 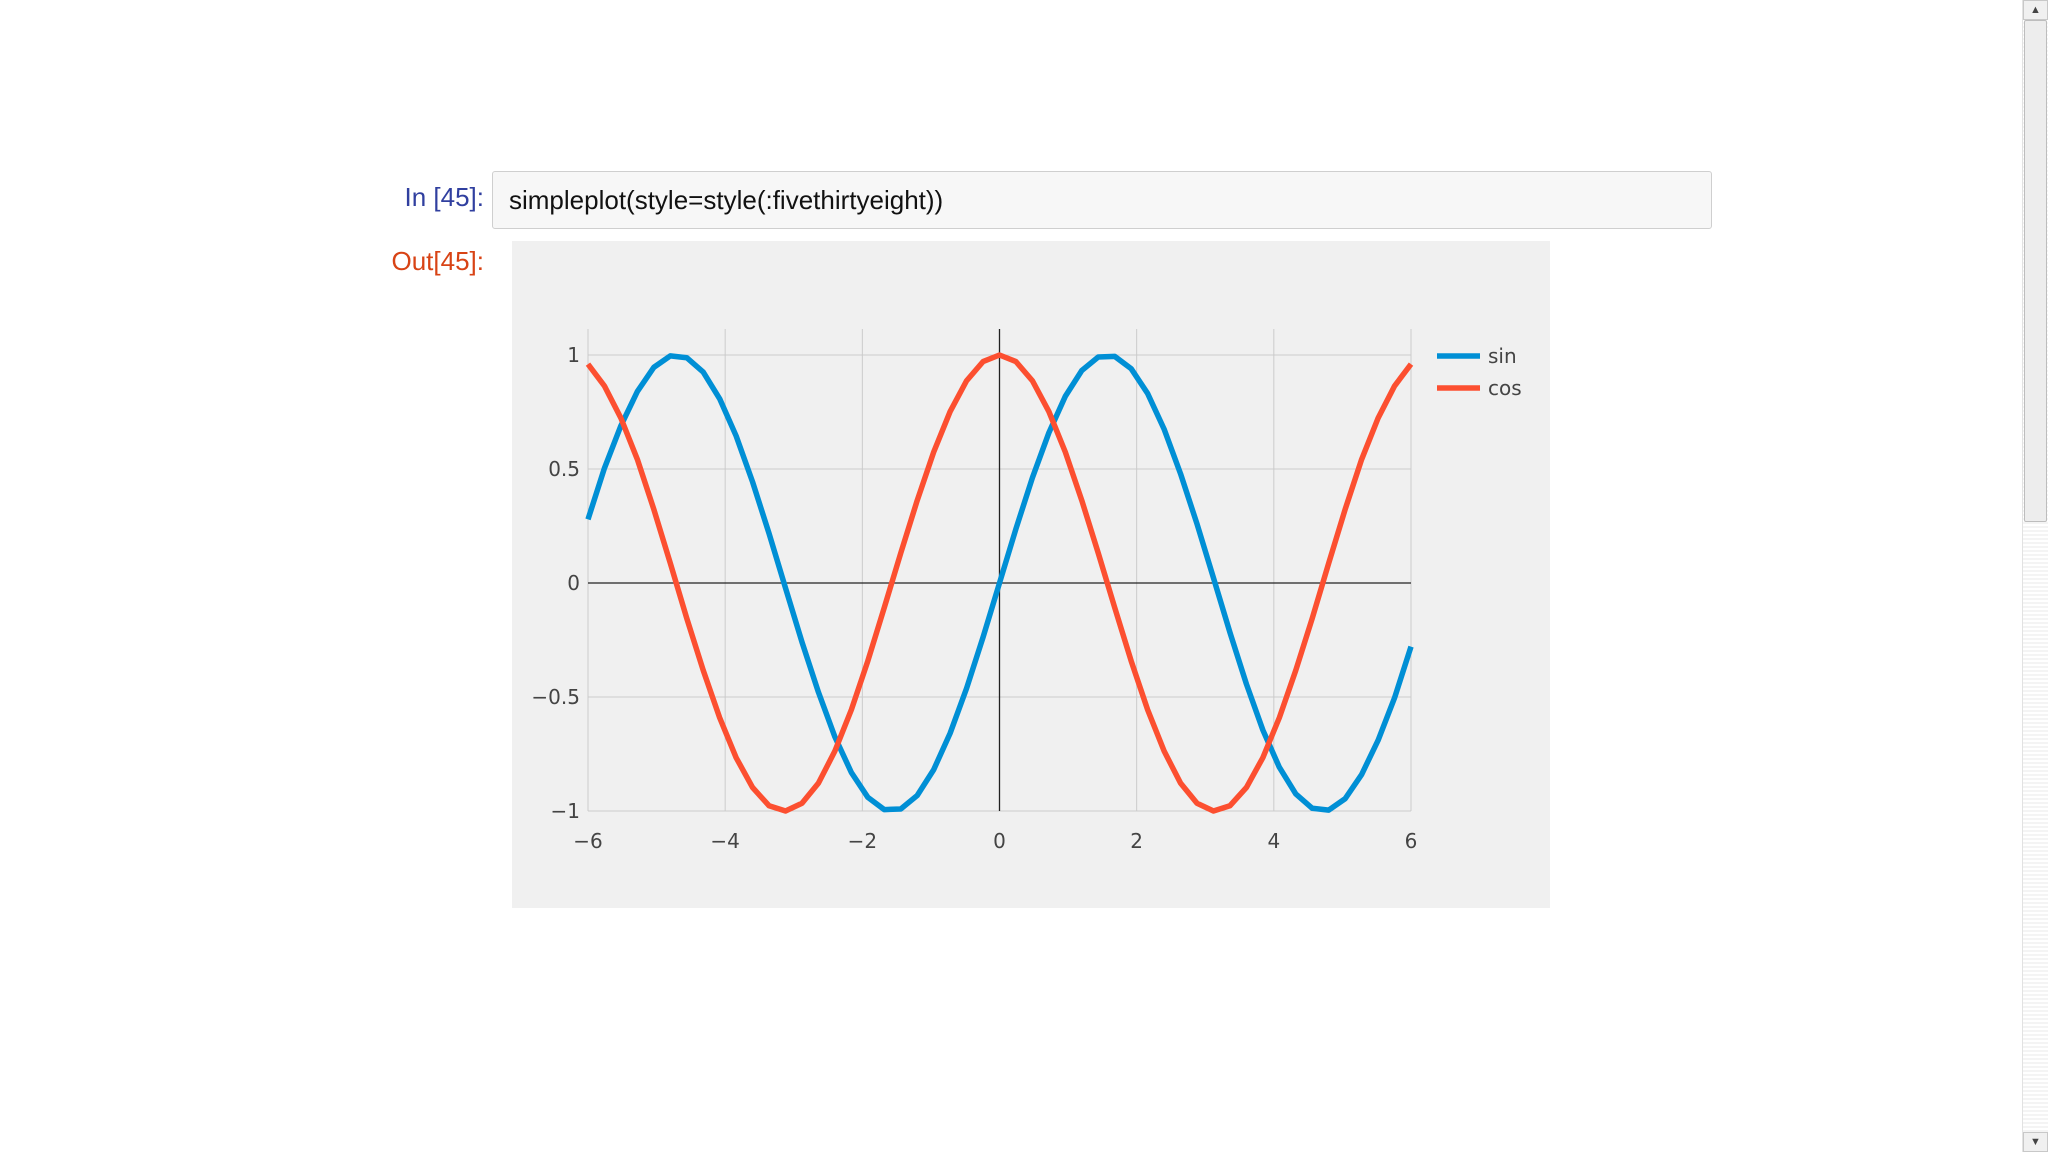 I want to click on vertical-scrollbar: ▲ ▼, so click(x=2035, y=576).